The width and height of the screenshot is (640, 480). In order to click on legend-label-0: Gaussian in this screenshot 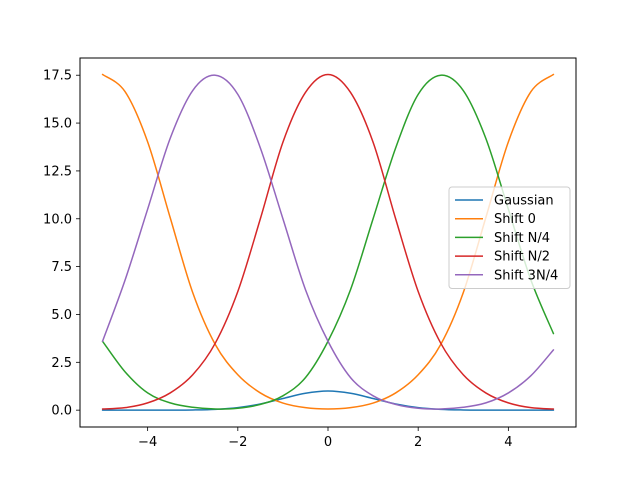, I will do `click(524, 201)`.